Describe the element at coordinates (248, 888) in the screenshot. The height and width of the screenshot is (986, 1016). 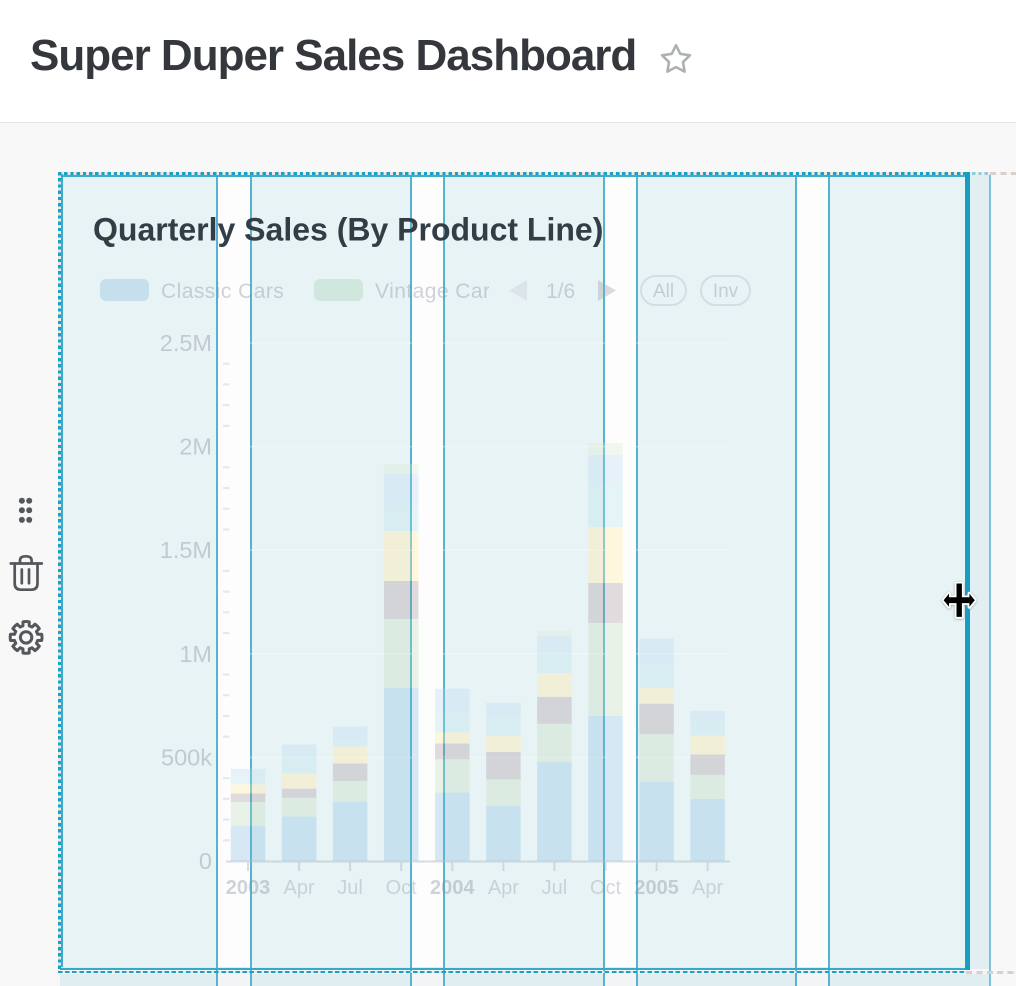
I see `svg-text: 2003` at that location.